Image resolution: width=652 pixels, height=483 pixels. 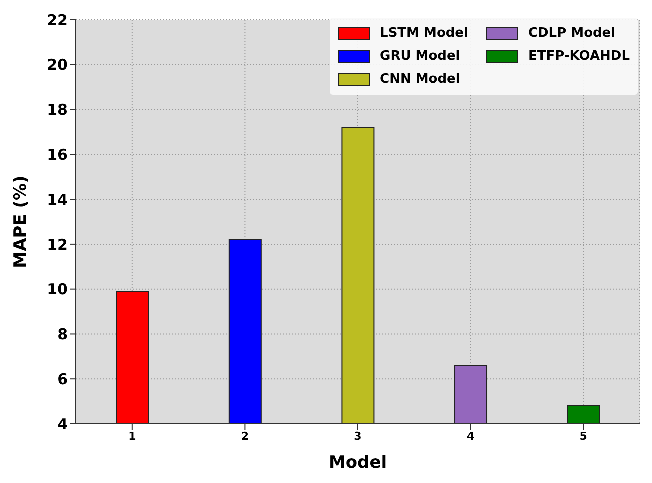 I want to click on y-axis-title: MAPE (%), so click(x=21, y=222).